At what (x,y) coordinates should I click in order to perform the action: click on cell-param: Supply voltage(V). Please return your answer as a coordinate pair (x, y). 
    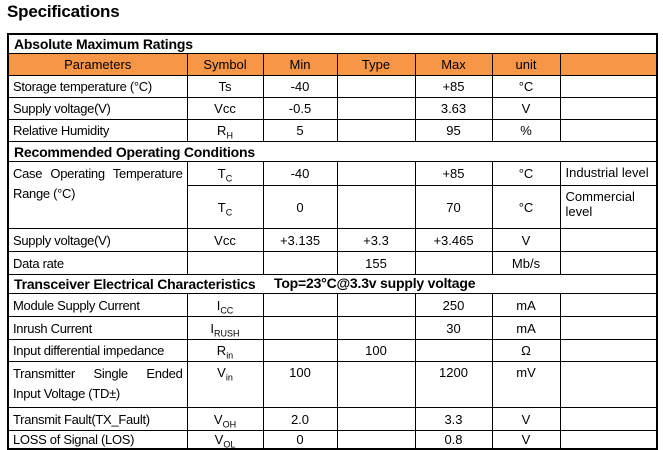
    Looking at the image, I should click on (97, 240).